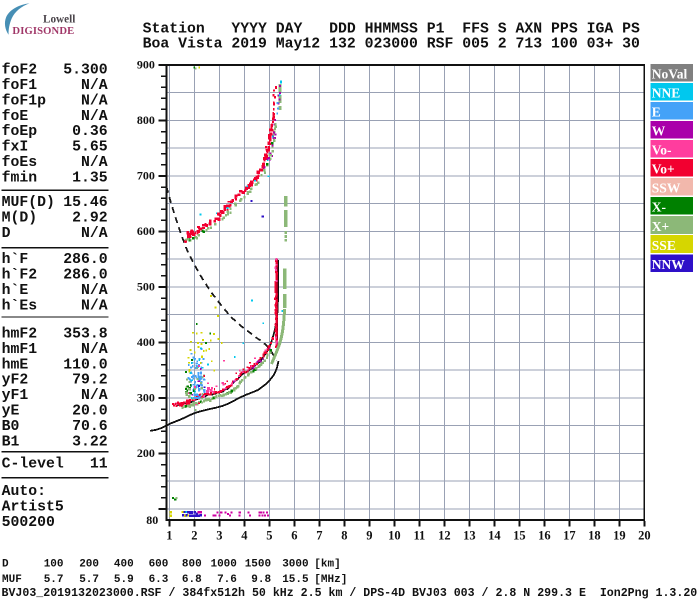  What do you see at coordinates (85, 365) in the screenshot?
I see `svg-text: 110.0` at bounding box center [85, 365].